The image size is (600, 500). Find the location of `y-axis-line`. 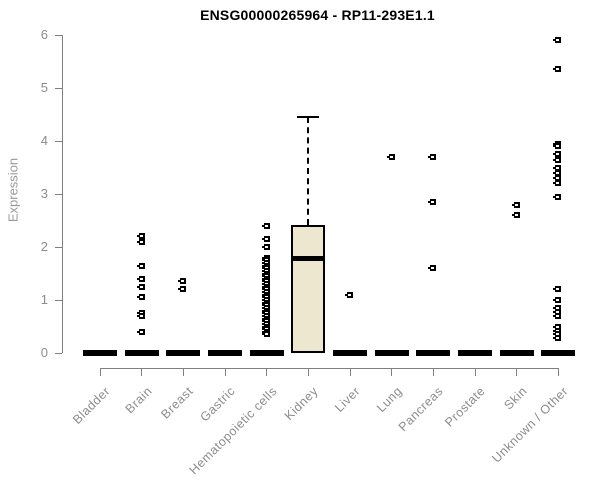

y-axis-line is located at coordinates (62, 194).